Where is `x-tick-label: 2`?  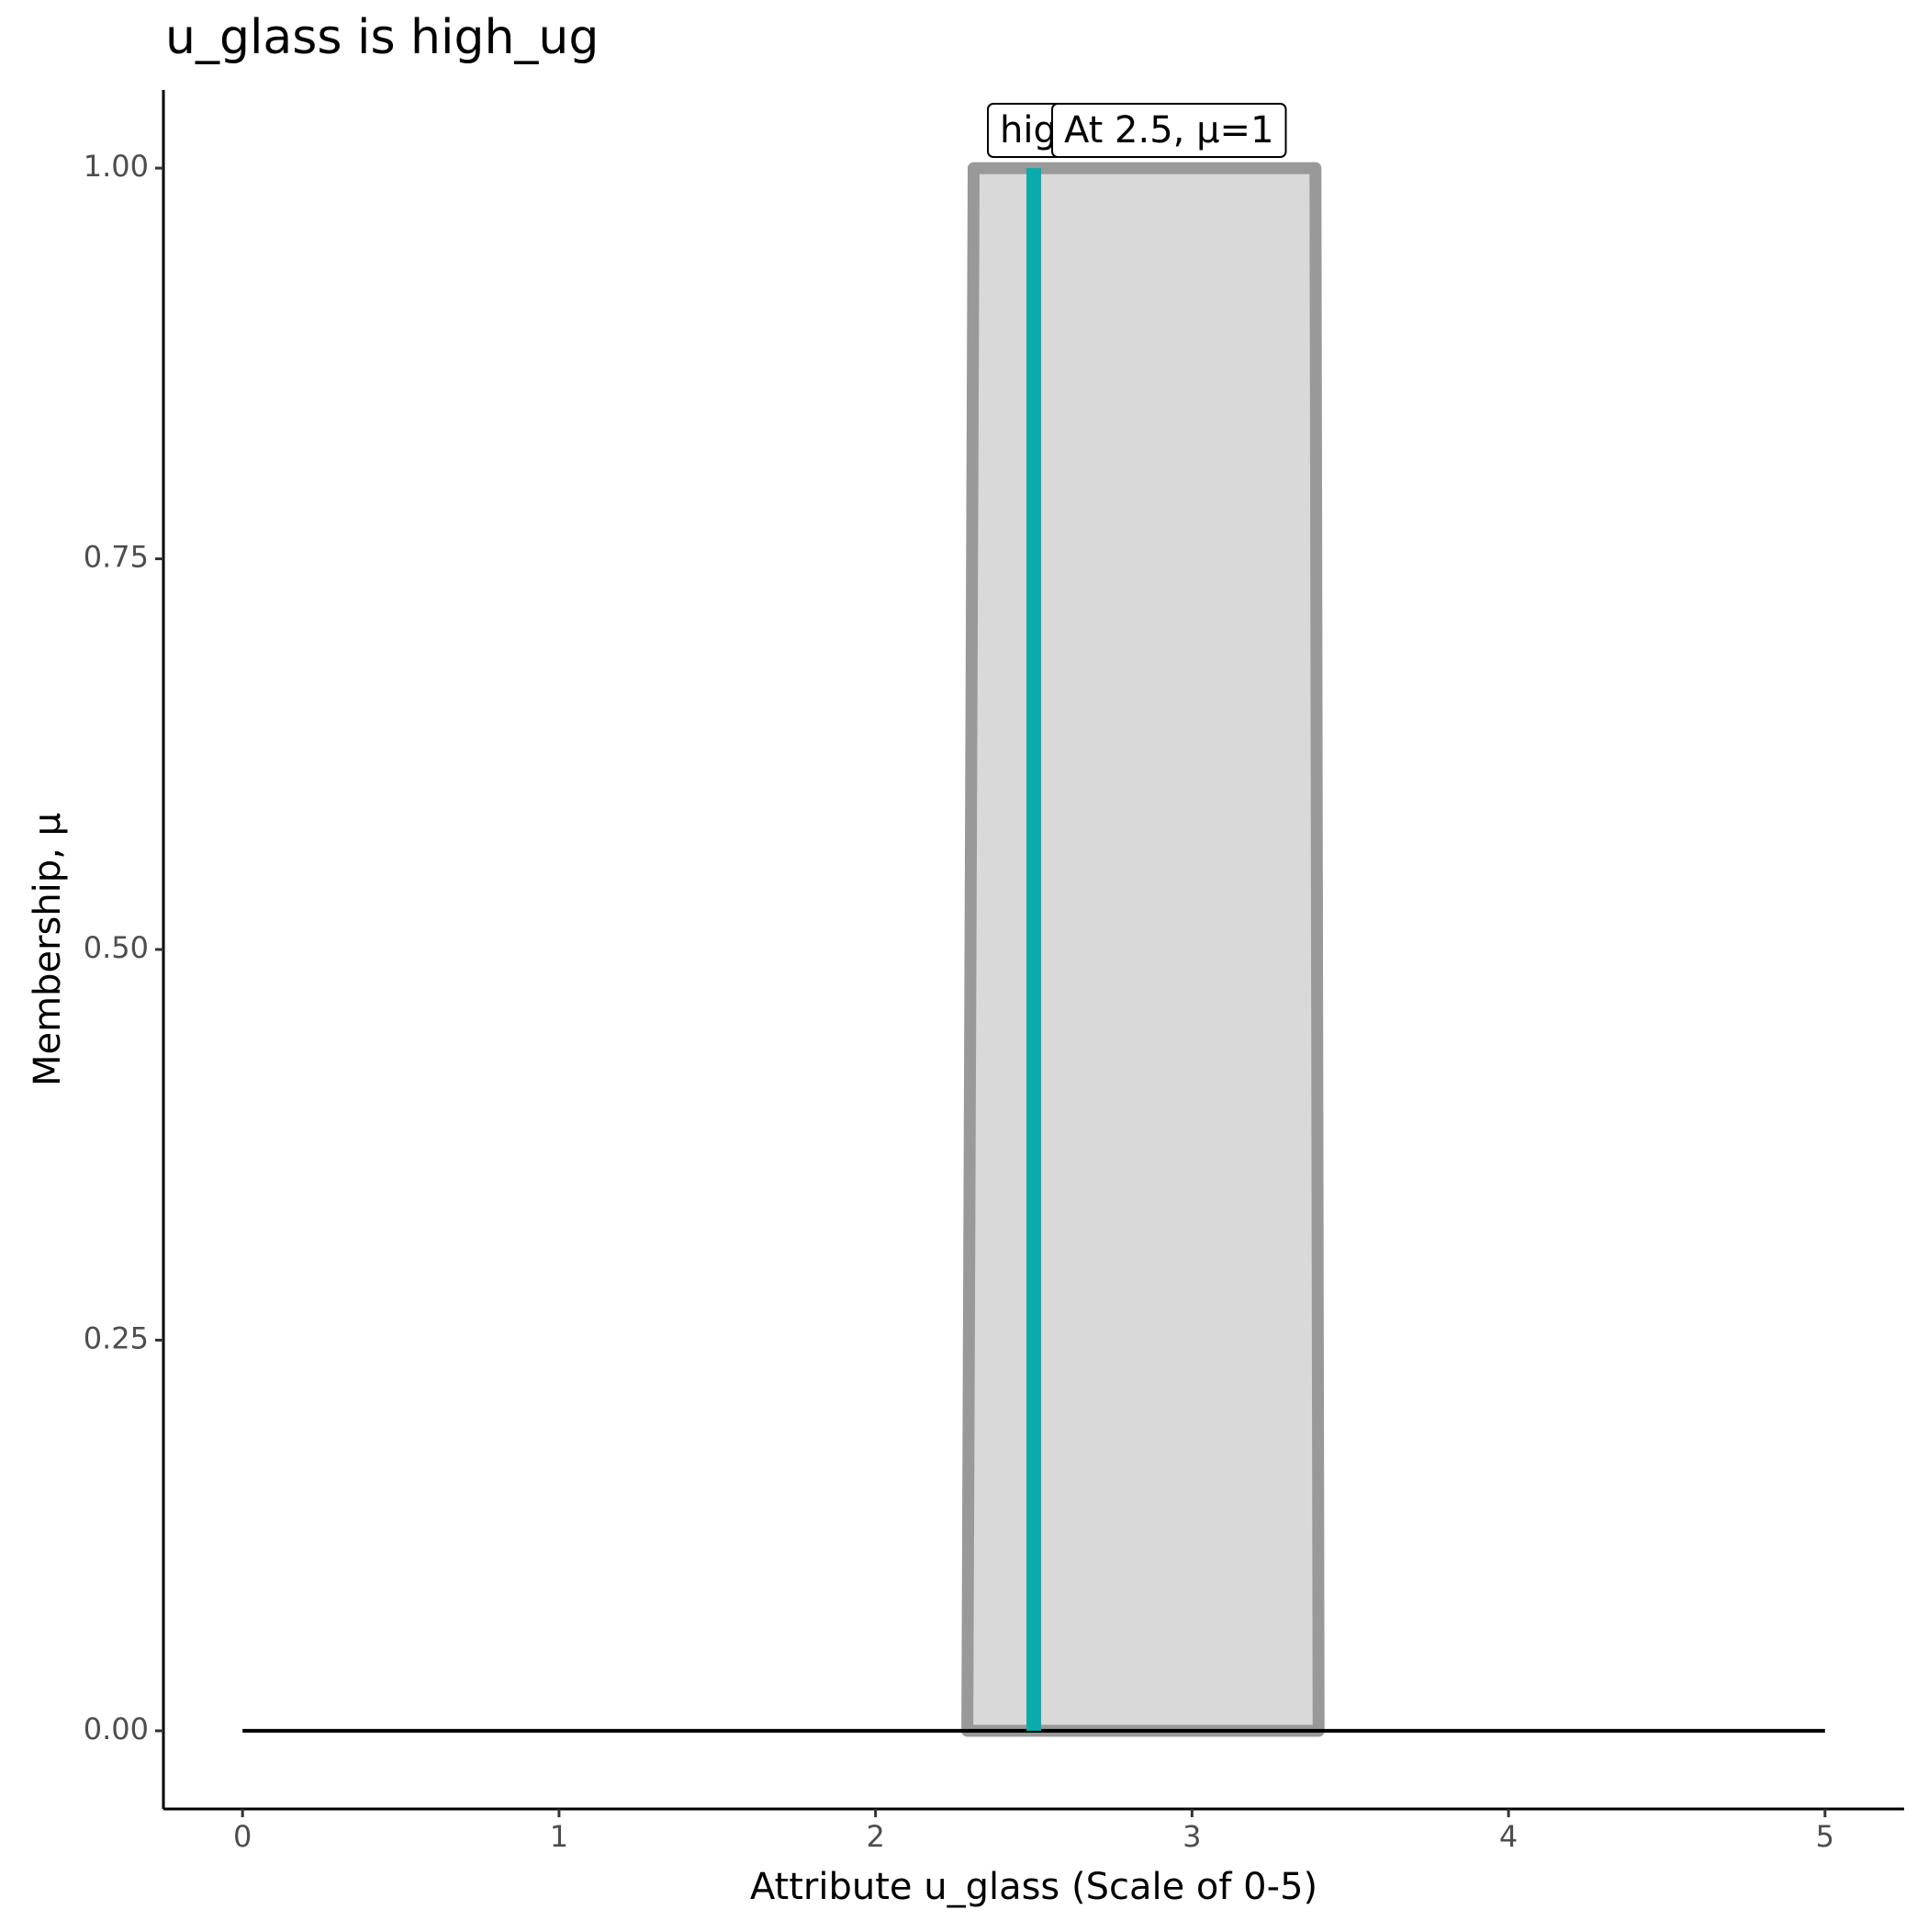 x-tick-label: 2 is located at coordinates (875, 1836).